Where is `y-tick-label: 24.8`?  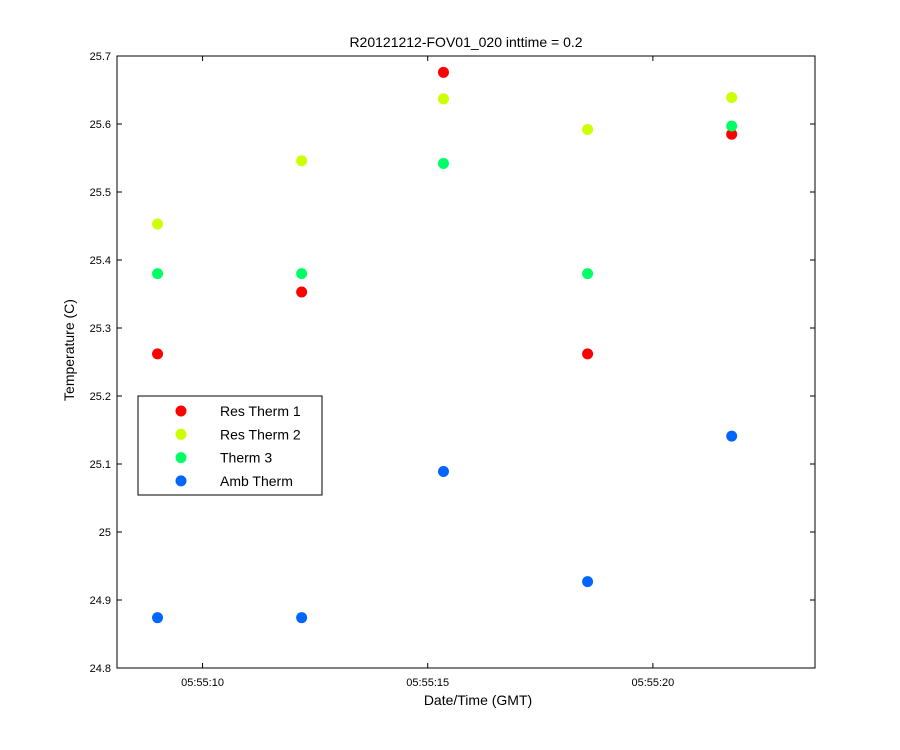
y-tick-label: 24.8 is located at coordinates (100, 669).